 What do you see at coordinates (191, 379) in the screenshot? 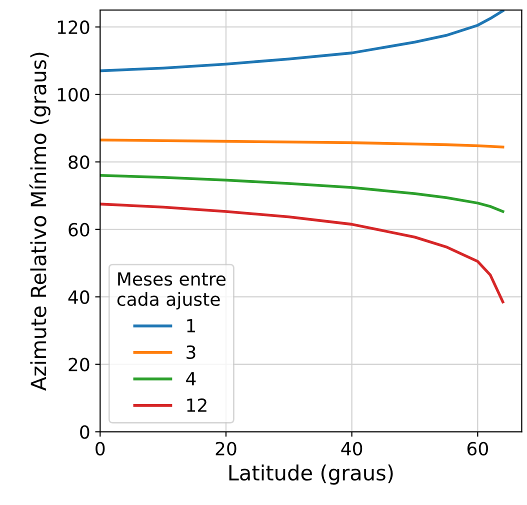
I see `legend-label: 4` at bounding box center [191, 379].